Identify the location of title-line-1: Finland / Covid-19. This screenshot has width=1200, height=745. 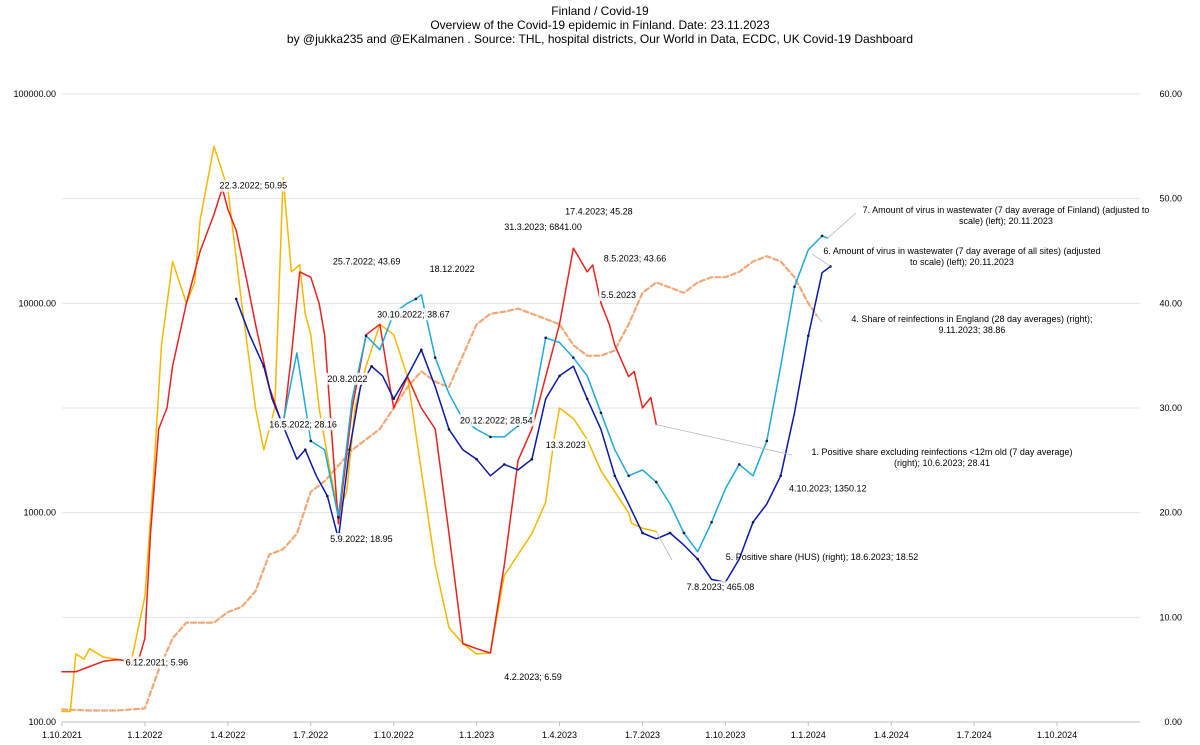
(600, 11).